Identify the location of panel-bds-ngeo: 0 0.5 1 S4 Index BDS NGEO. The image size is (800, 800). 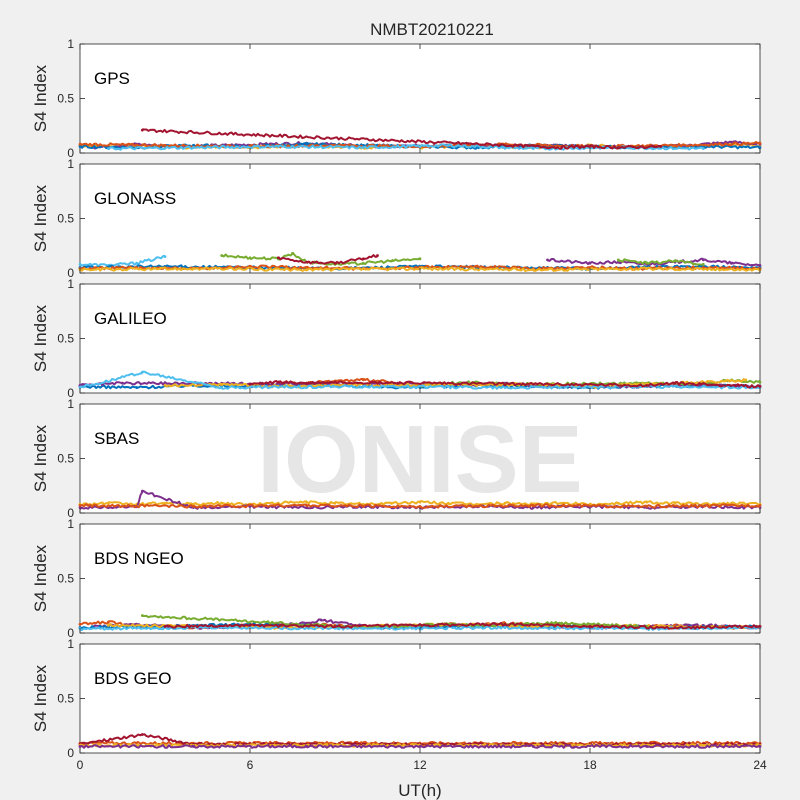
(396, 578).